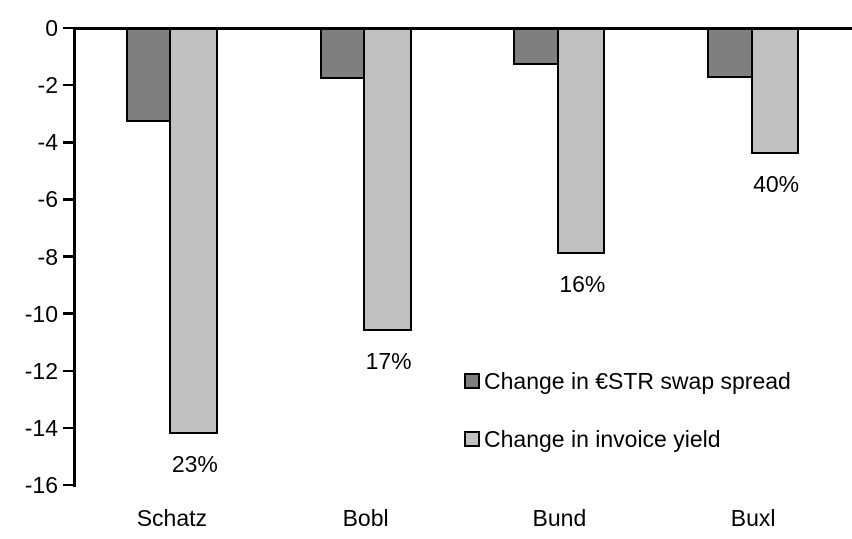 This screenshot has height=539, width=852. I want to click on legend-item-change-in-str-swap-spread: Change in €STR swap spread, so click(627, 381).